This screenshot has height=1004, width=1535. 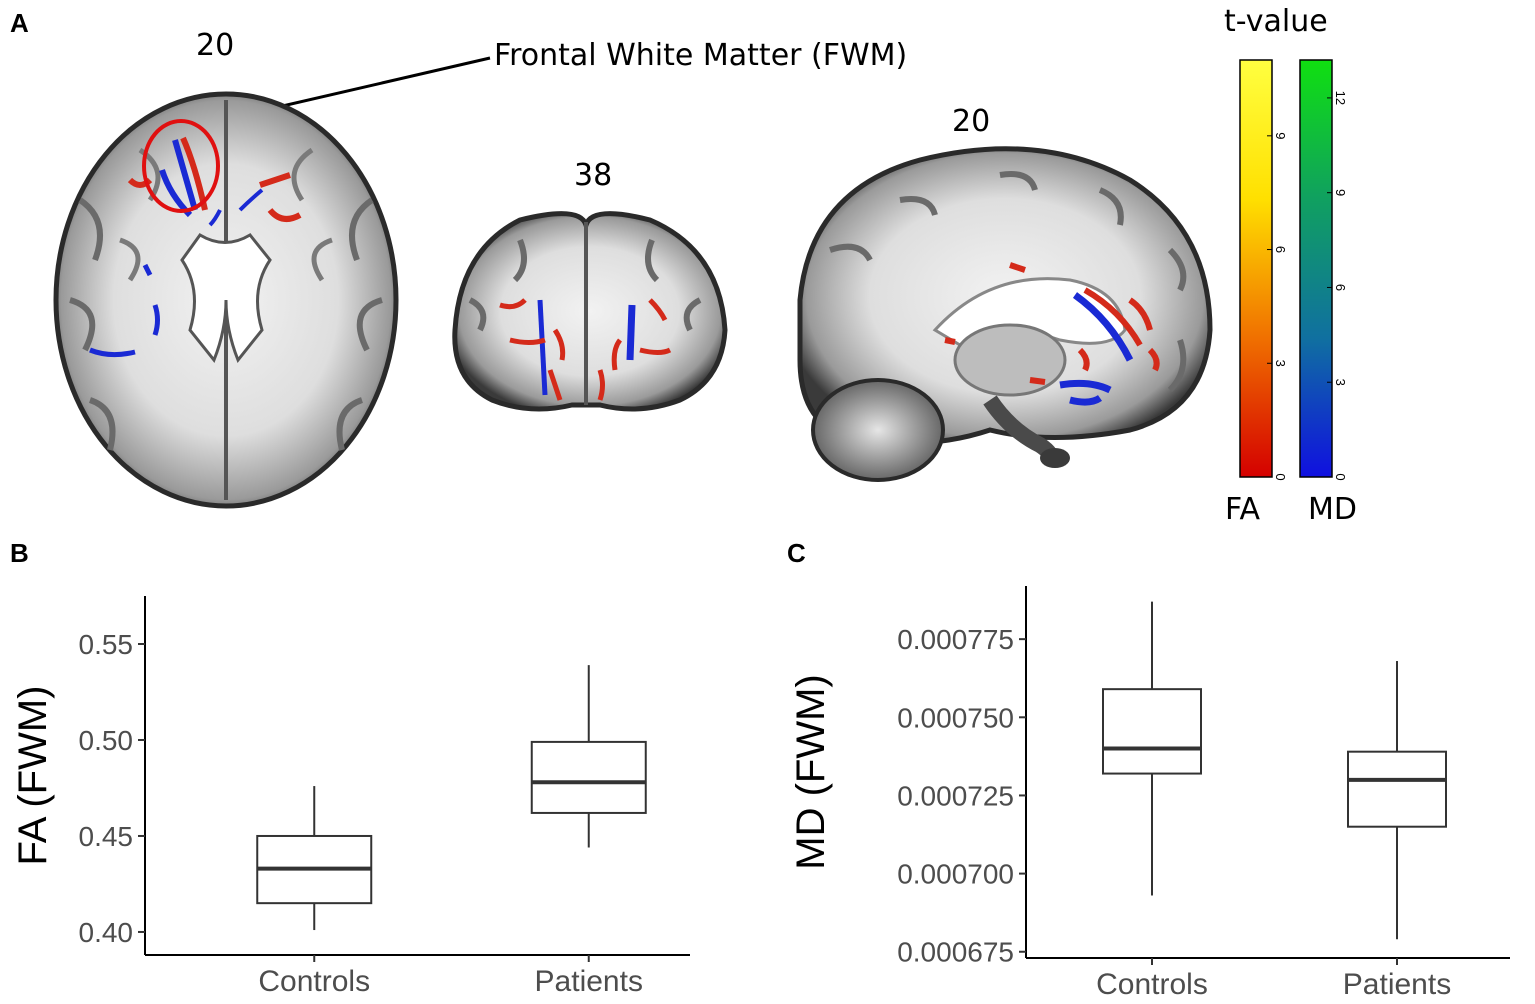 I want to click on colorbar-md: 0 3 6 9 12, so click(x=1323, y=270).